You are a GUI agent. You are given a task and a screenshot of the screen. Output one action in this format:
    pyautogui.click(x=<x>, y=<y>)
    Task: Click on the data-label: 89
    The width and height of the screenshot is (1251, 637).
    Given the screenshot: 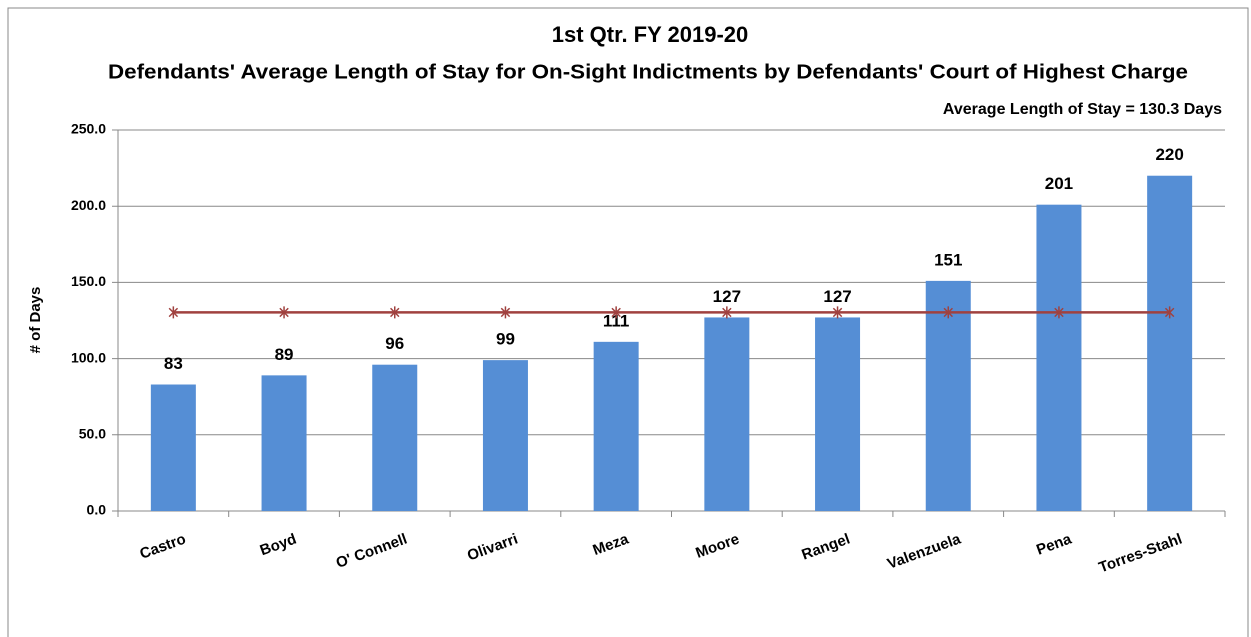 What is the action you would take?
    pyautogui.click(x=284, y=354)
    